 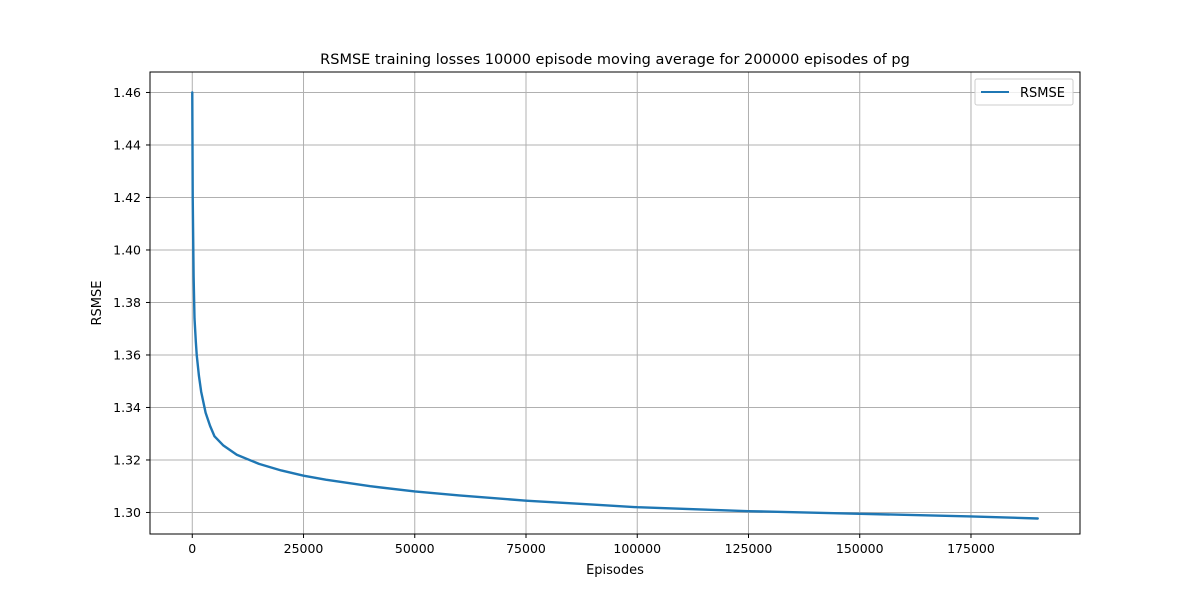 What do you see at coordinates (637, 548) in the screenshot?
I see `x-tick-label: 100000` at bounding box center [637, 548].